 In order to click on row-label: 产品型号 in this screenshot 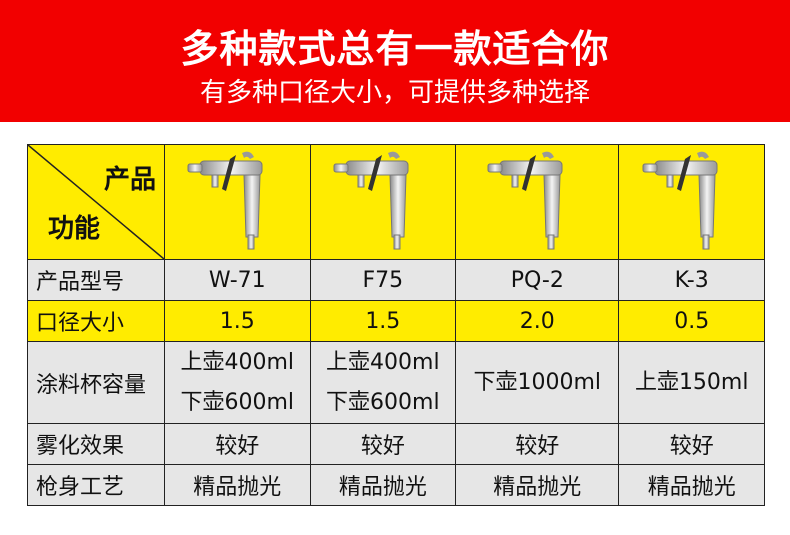, I will do `click(96, 280)`.